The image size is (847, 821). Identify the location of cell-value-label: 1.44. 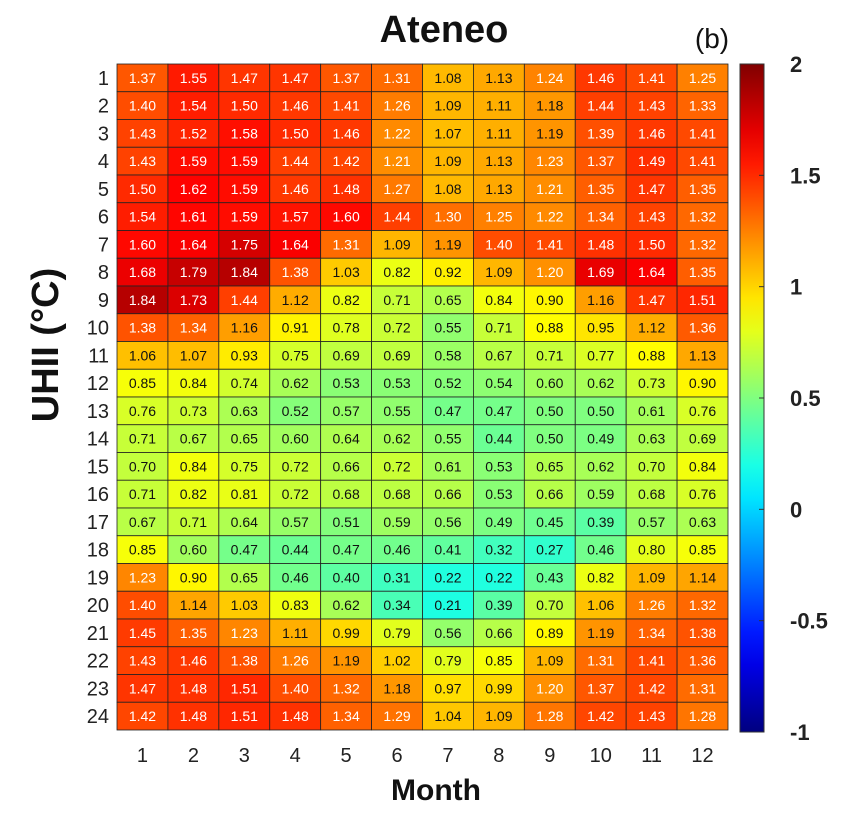
(600, 106).